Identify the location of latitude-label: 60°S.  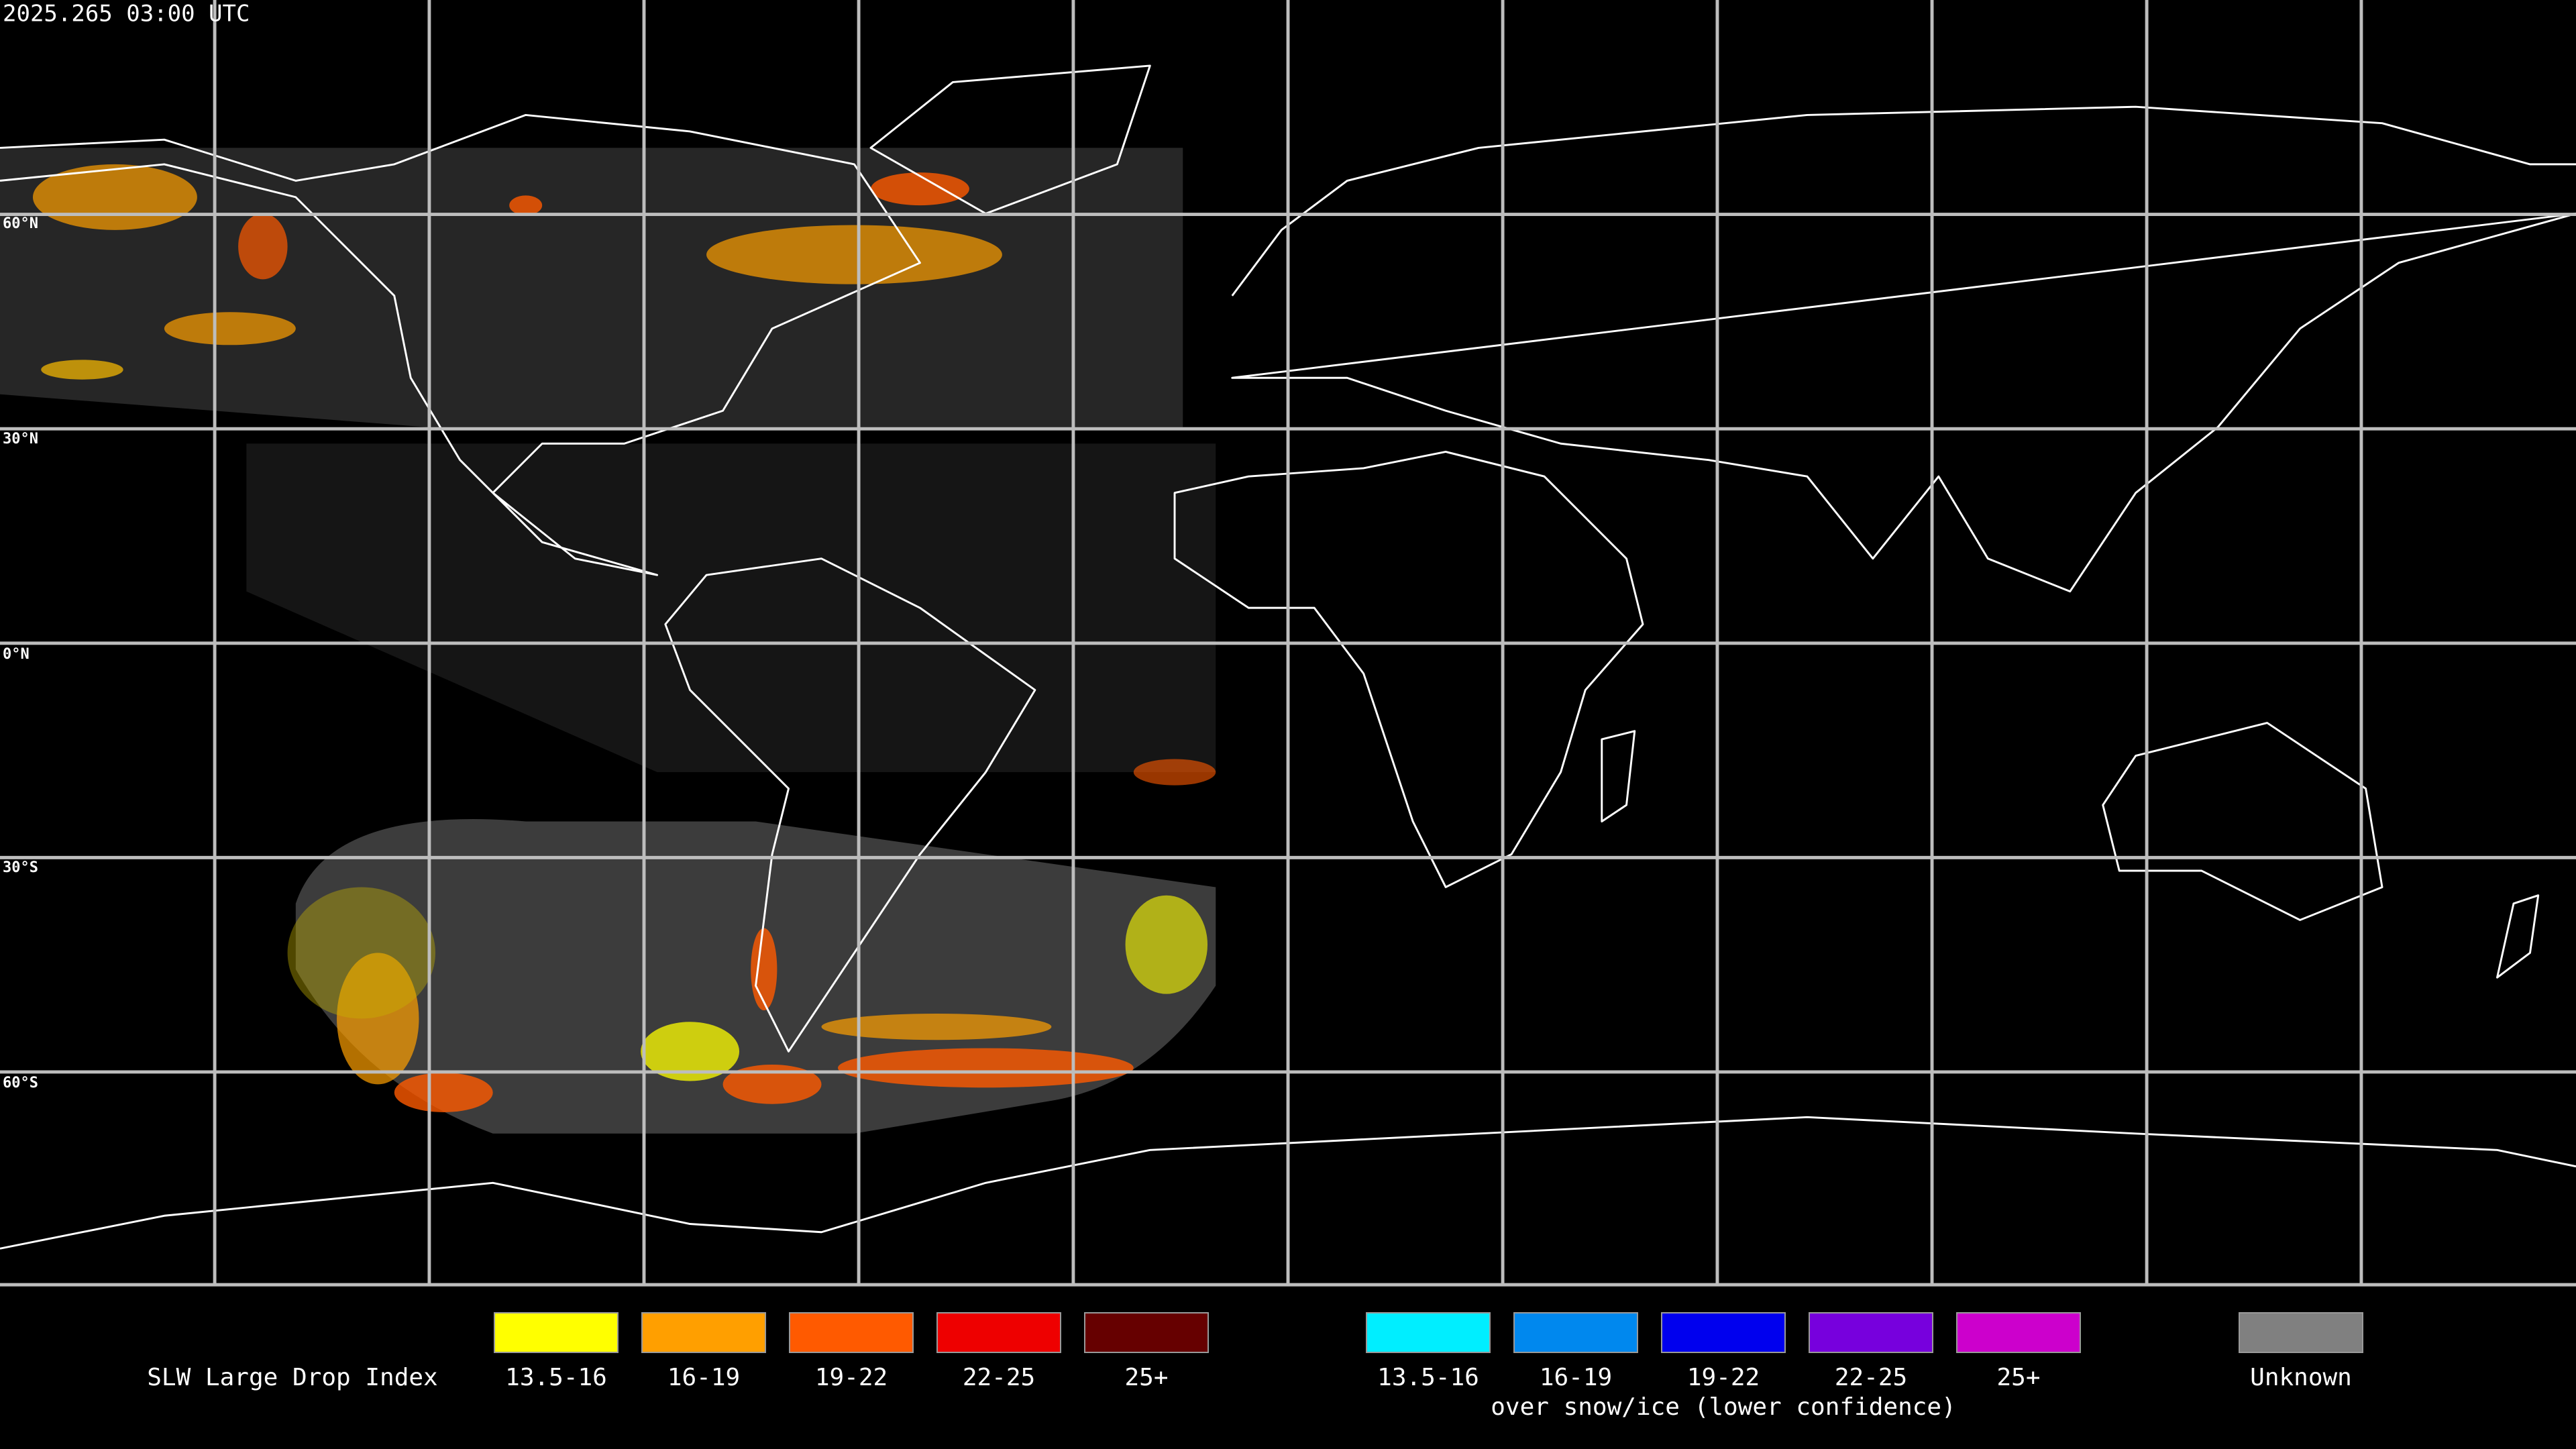
(20, 1083).